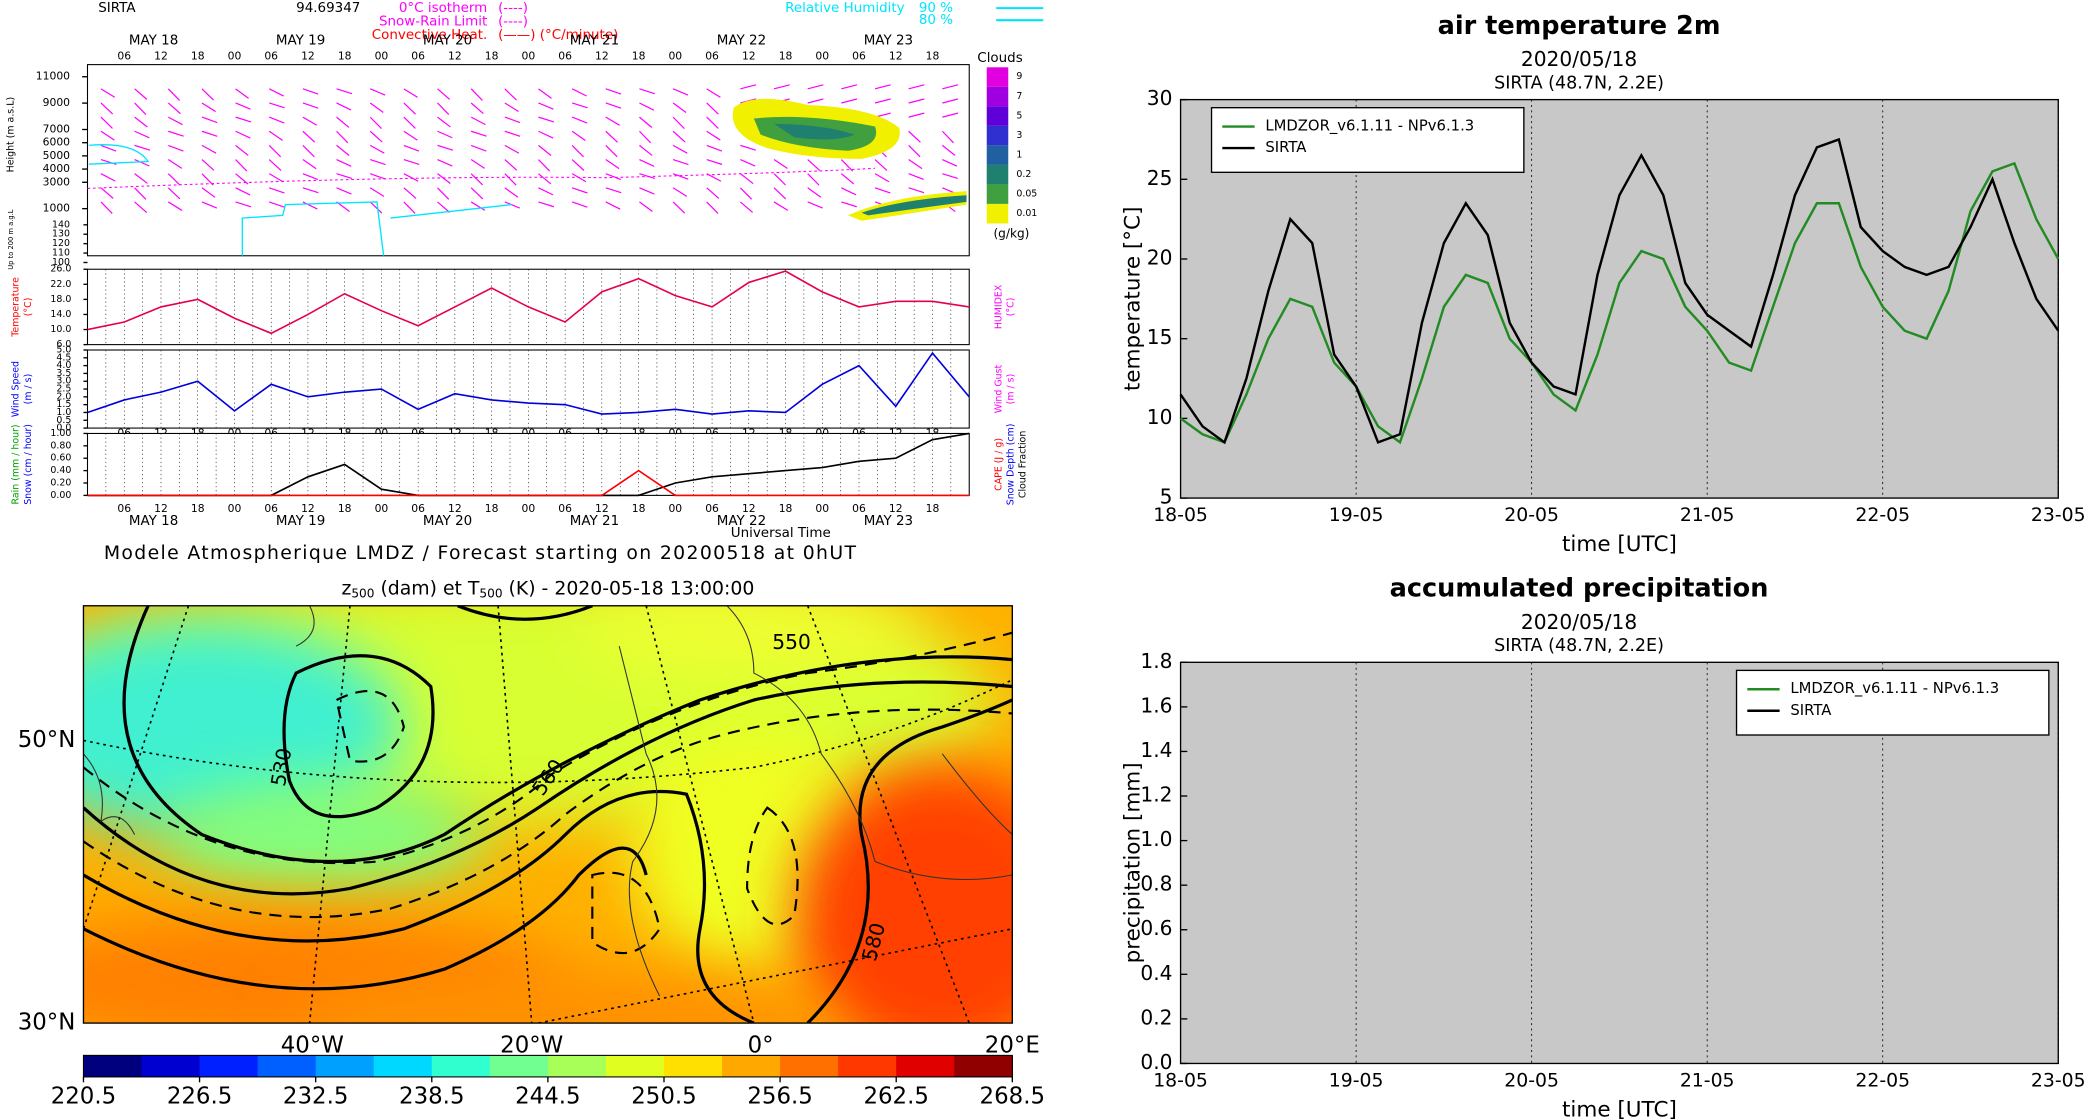  I want to click on contour-line, so click(419, 906).